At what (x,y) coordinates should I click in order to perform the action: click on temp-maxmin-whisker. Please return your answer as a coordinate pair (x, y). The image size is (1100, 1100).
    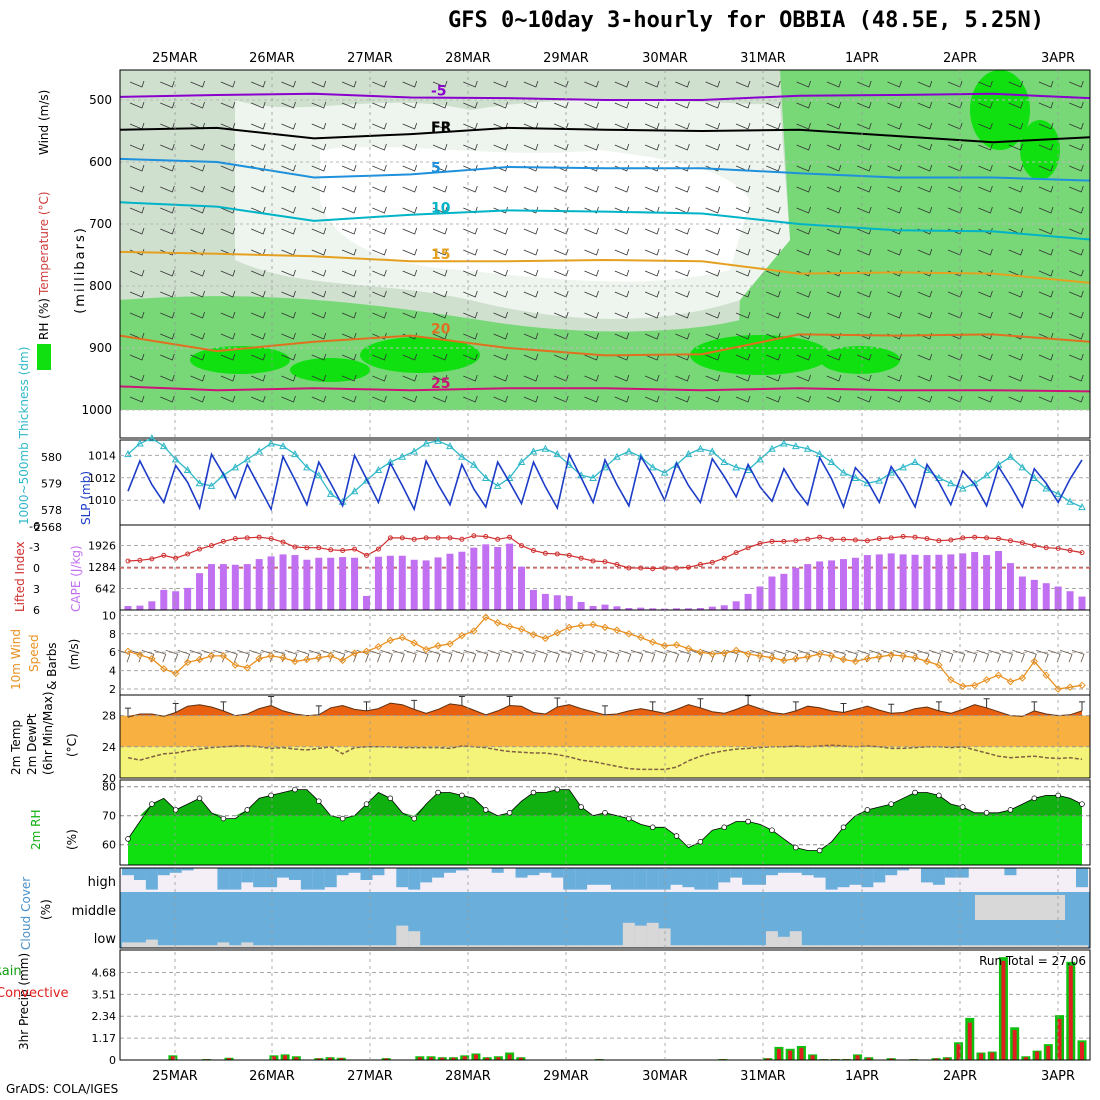
    Looking at the image, I should click on (271, 700).